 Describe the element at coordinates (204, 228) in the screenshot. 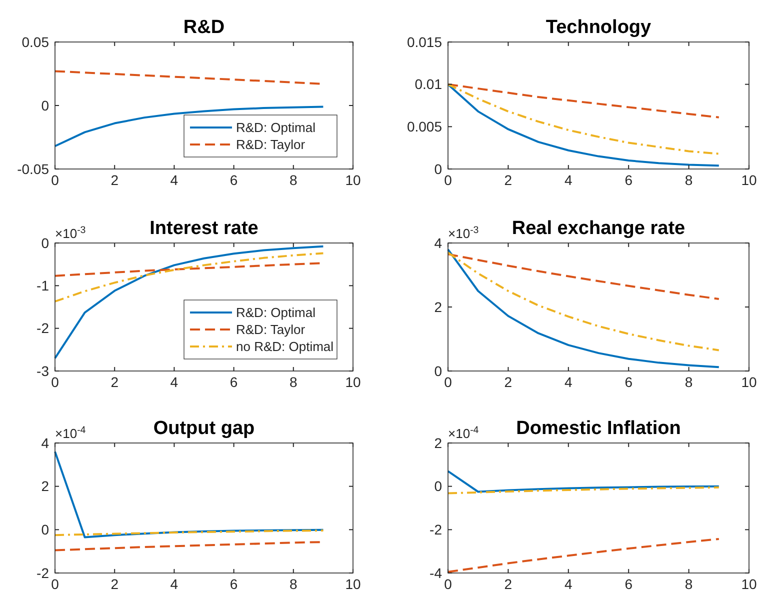

I see `chart-title: Interest rate` at that location.